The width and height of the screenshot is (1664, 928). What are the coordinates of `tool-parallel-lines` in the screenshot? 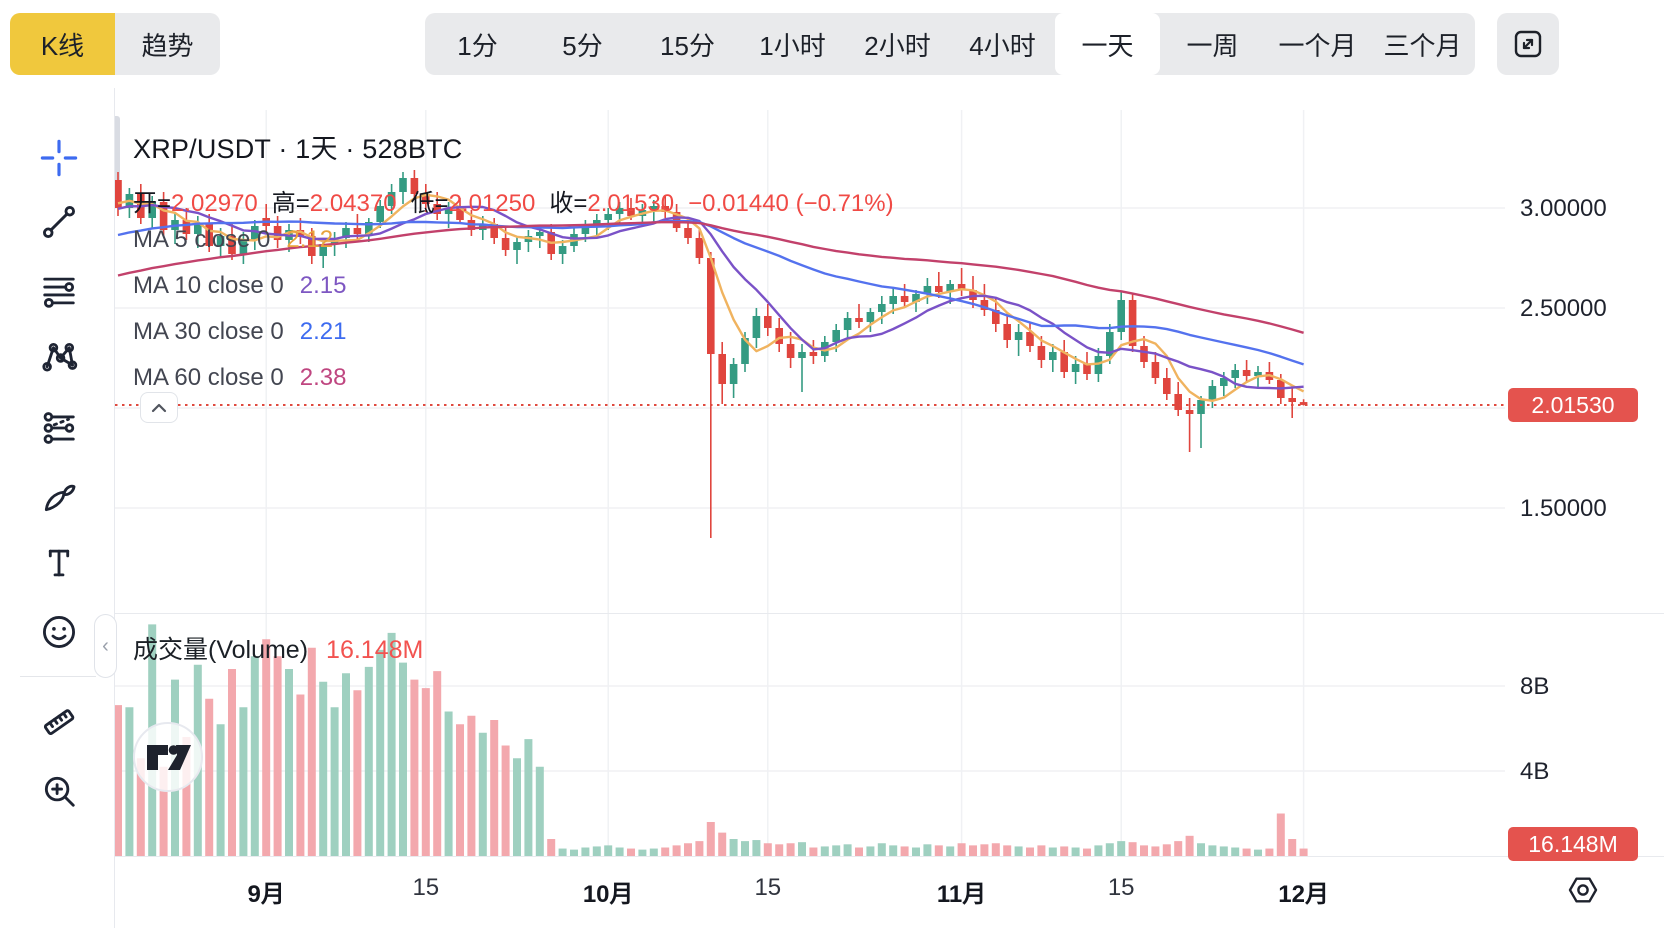 It's located at (59, 291).